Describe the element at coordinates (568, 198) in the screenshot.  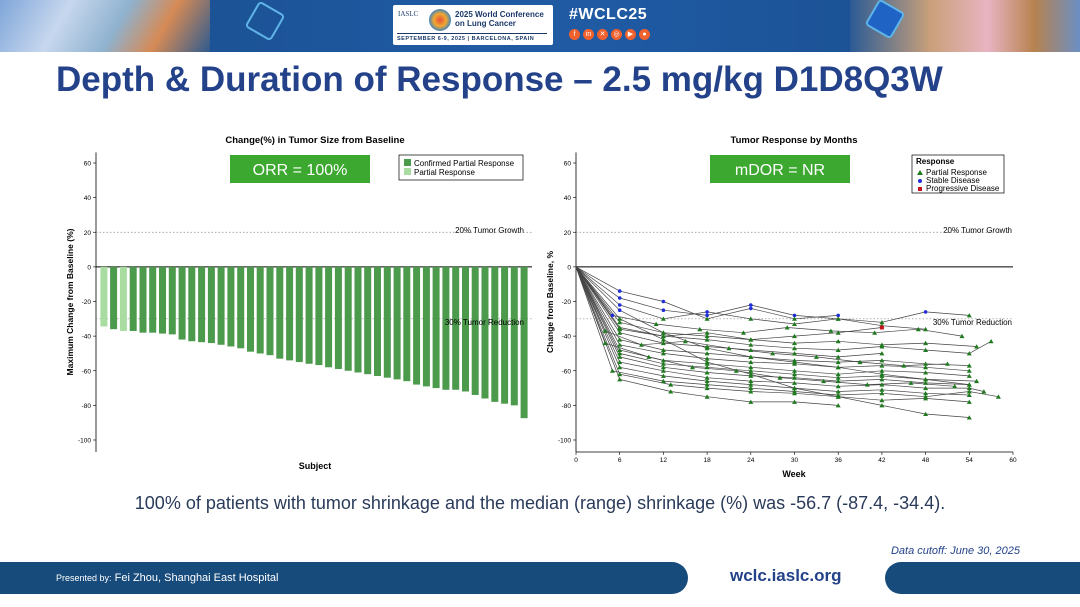
I see `y-tick-label: 40` at that location.